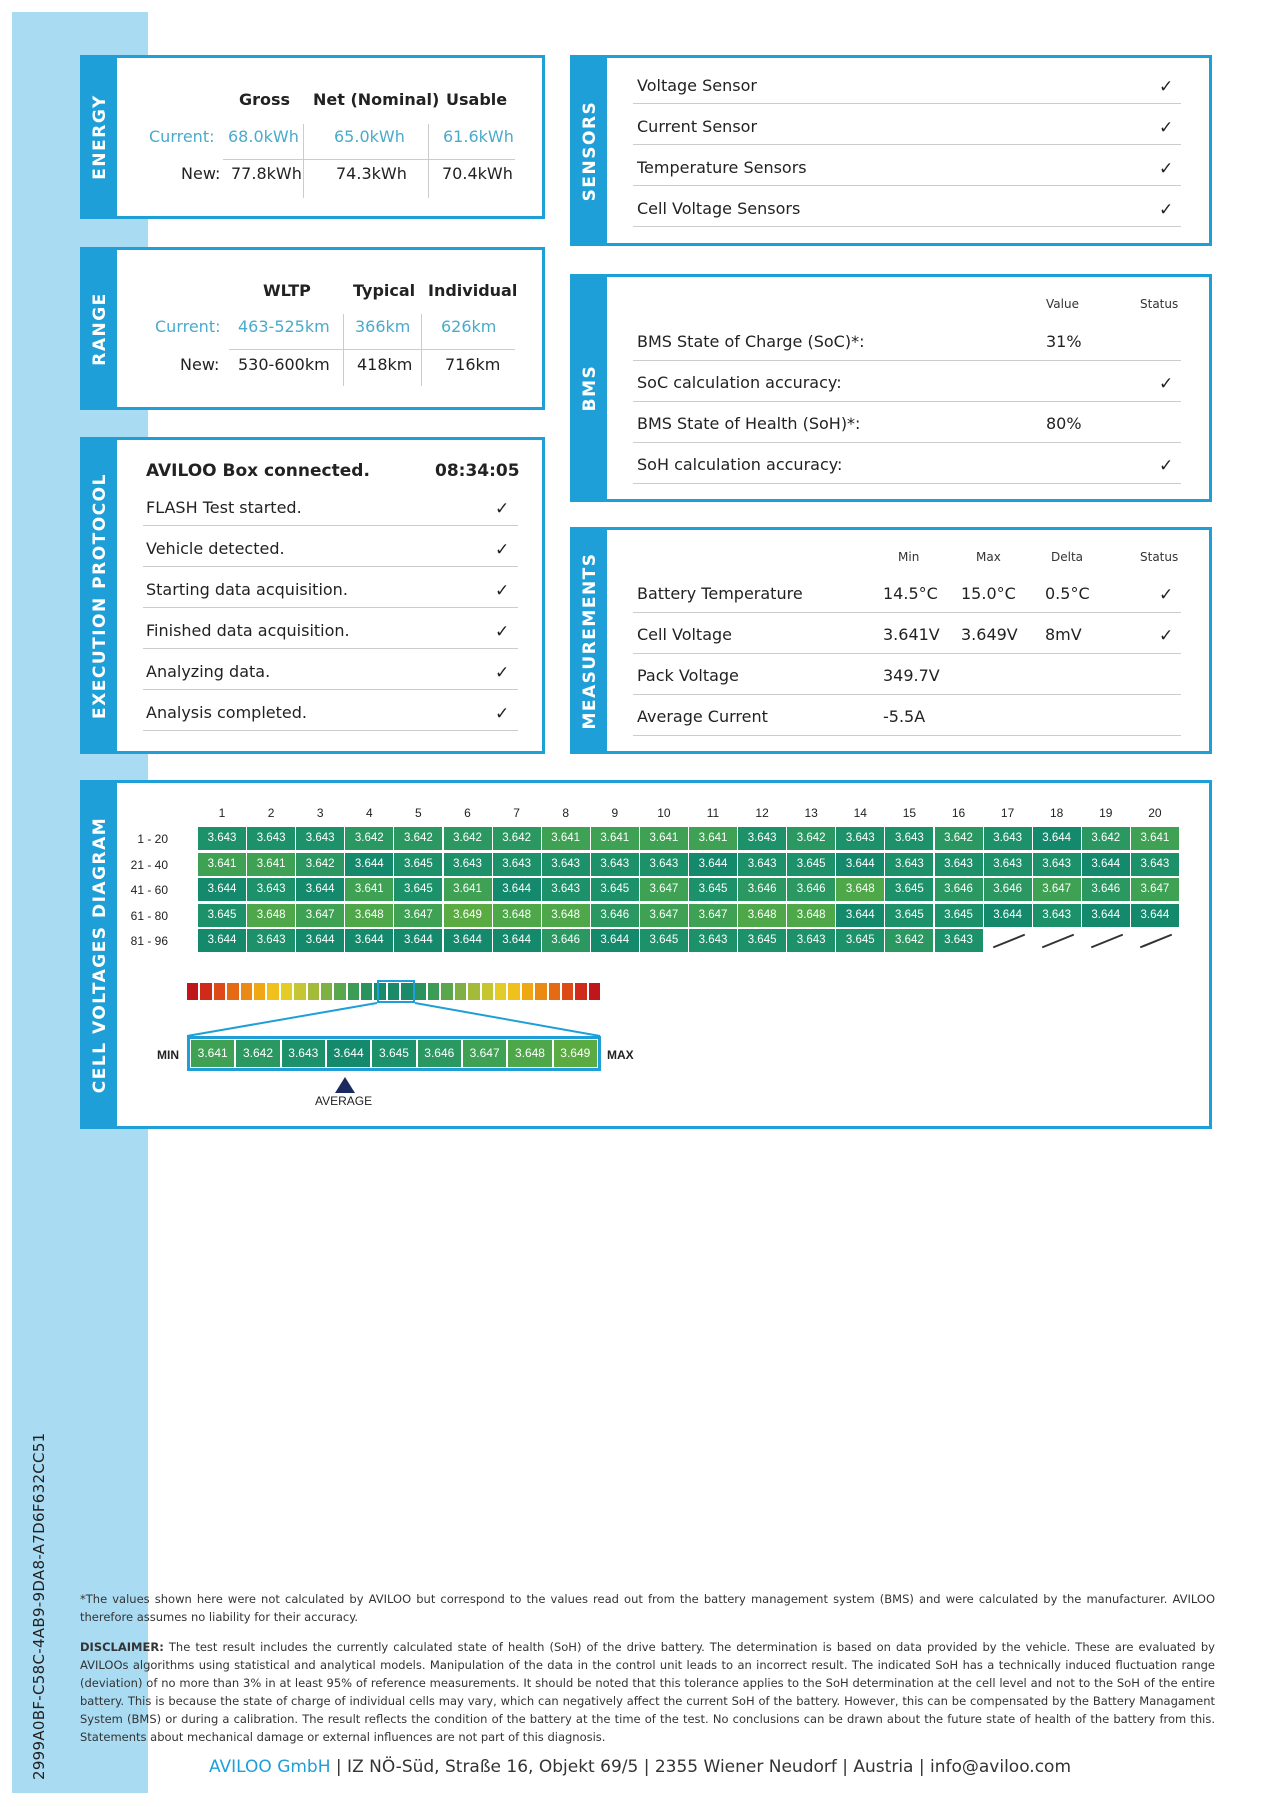 Image resolution: width=1280 pixels, height=1807 pixels. I want to click on execution-step: Analysis completed., so click(226, 712).